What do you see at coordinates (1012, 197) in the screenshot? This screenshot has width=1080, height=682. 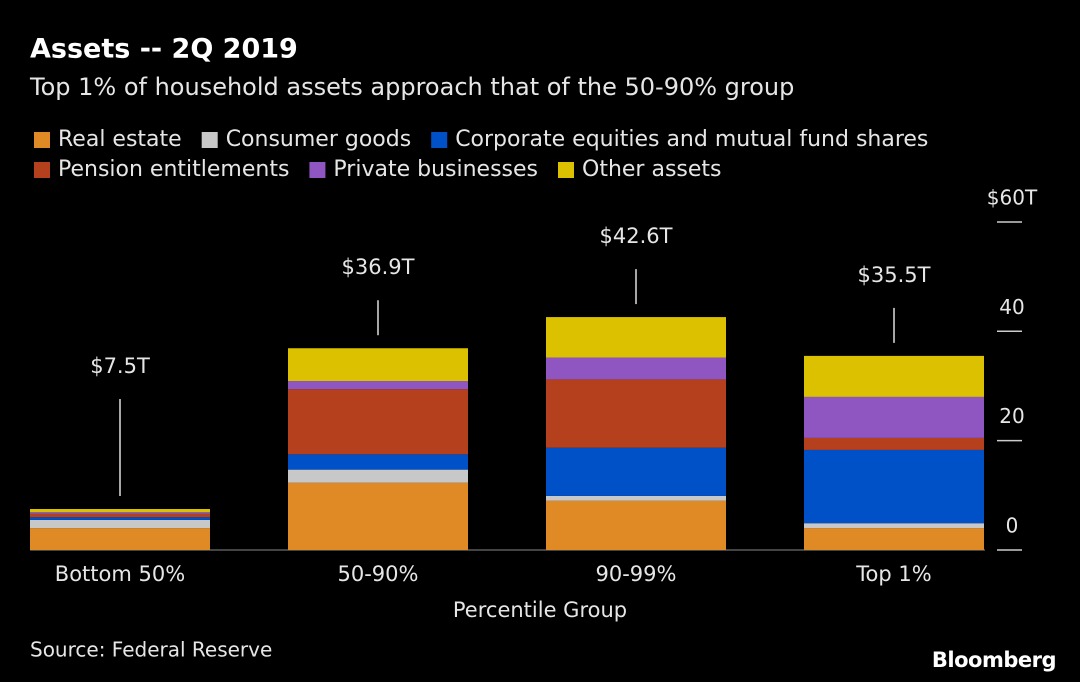 I see `y-tick-label: $60T` at bounding box center [1012, 197].